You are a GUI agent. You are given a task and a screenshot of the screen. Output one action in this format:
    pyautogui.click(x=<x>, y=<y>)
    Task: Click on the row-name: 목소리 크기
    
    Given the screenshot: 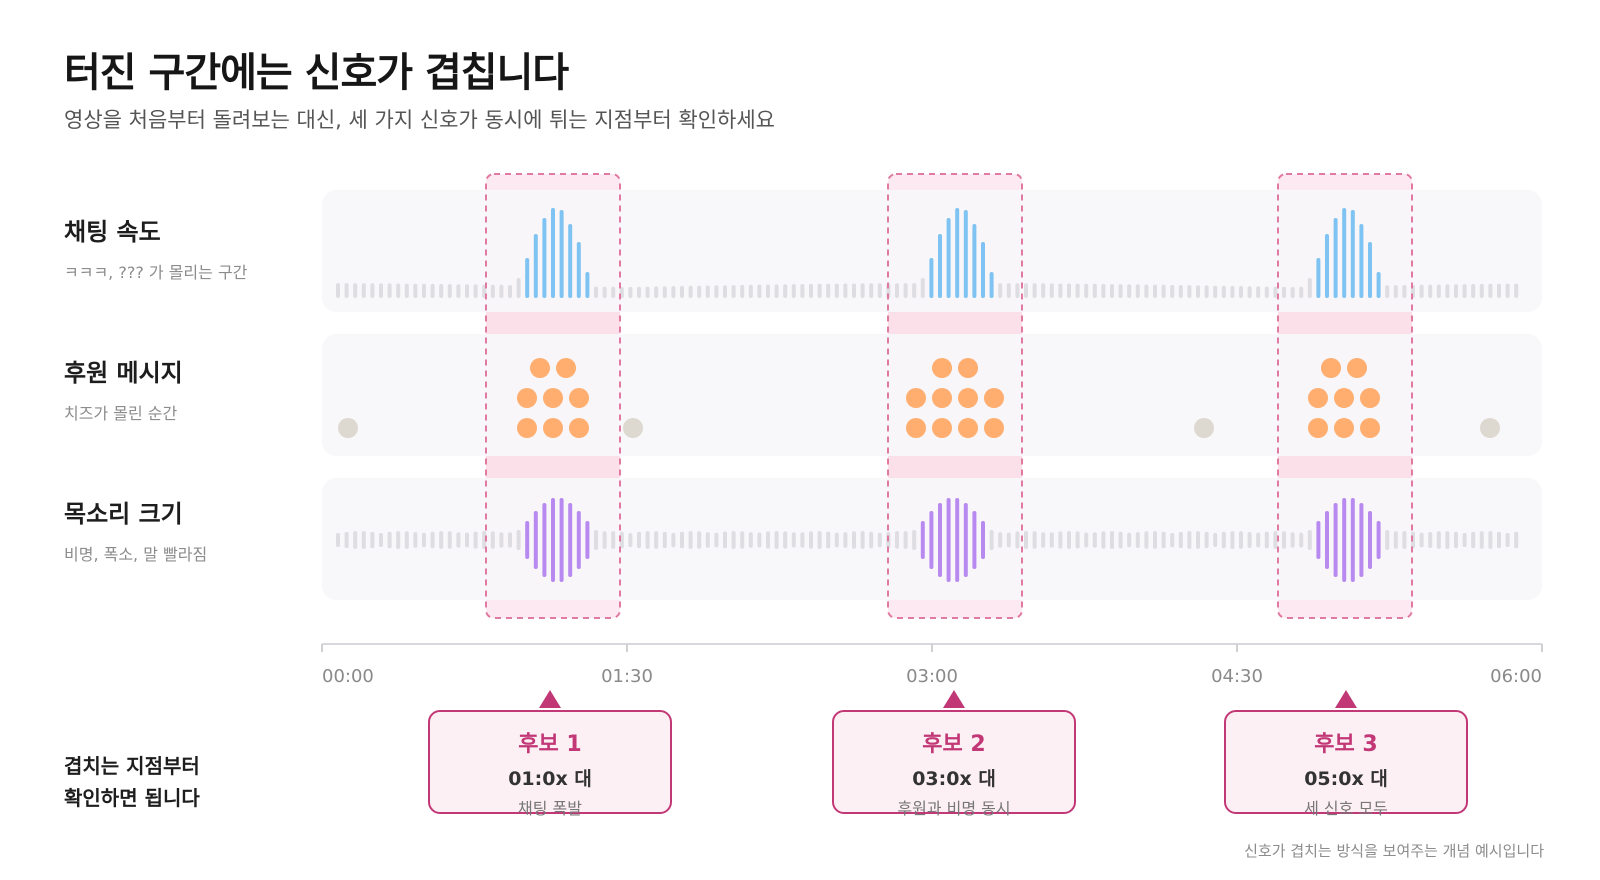 What is the action you would take?
    pyautogui.click(x=123, y=514)
    